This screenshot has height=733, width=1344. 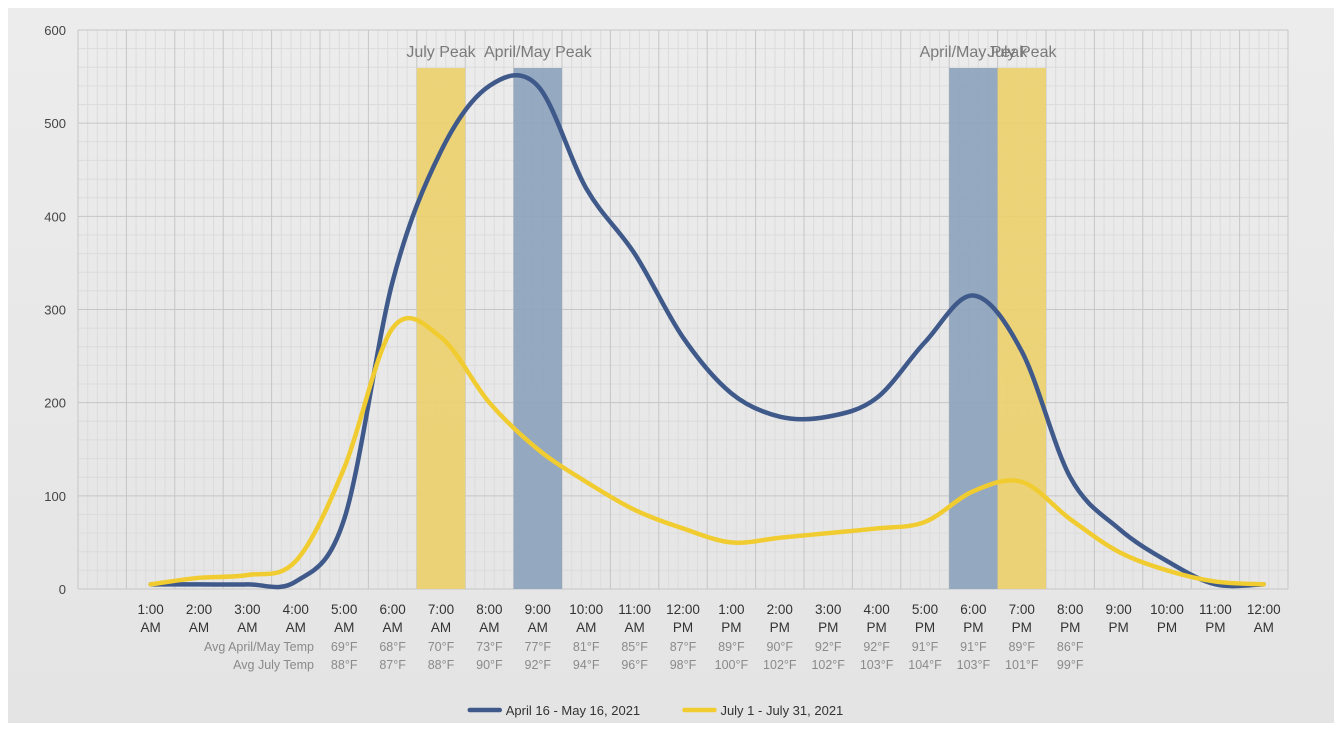 What do you see at coordinates (586, 647) in the screenshot?
I see `temperature-value: 81°F` at bounding box center [586, 647].